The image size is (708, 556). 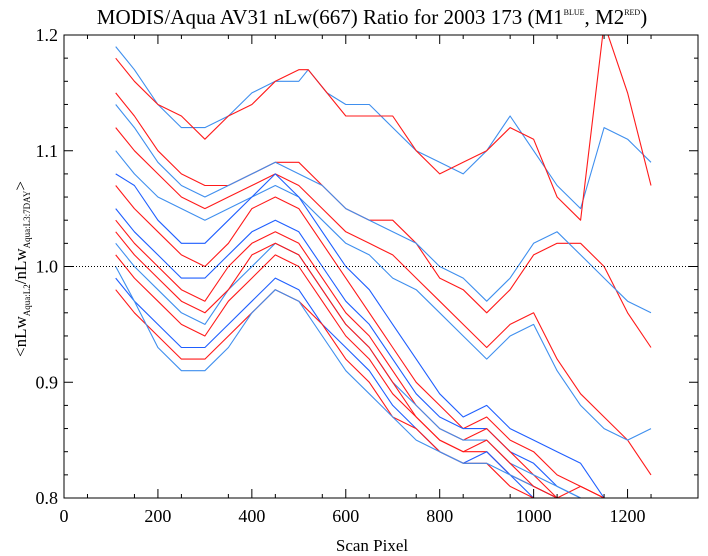 I want to click on y-tick-label: 1.0, so click(x=47, y=267).